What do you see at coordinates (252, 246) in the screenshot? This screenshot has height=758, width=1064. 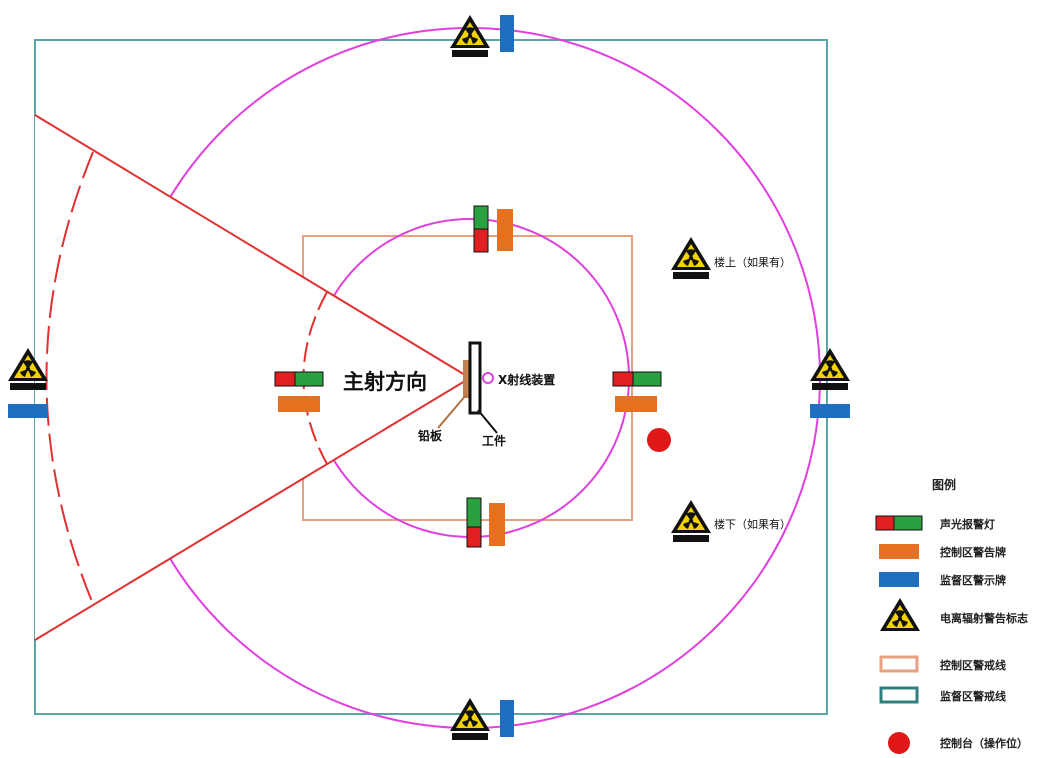 I see `beam-line-upper` at bounding box center [252, 246].